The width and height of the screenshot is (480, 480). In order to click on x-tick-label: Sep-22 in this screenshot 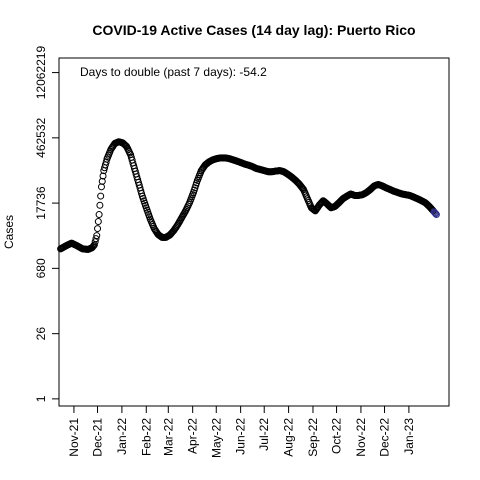, I will do `click(313, 437)`.